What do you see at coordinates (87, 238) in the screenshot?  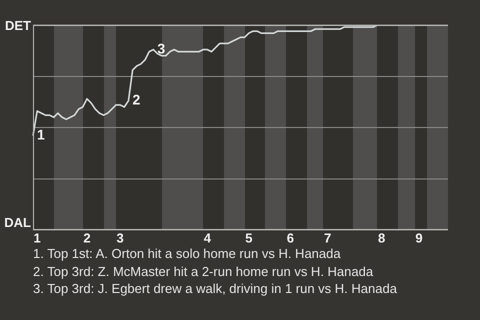 I see `x-tick-label: 2` at bounding box center [87, 238].